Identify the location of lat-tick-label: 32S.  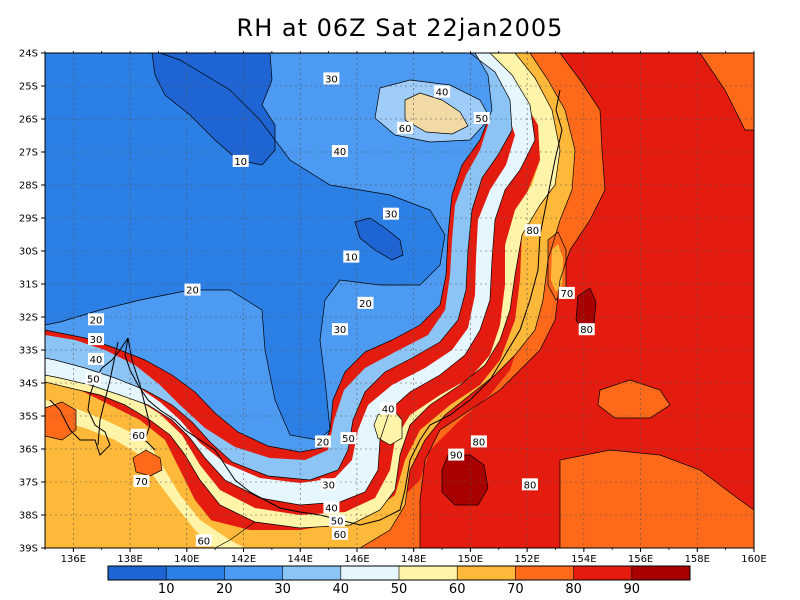
(28, 318).